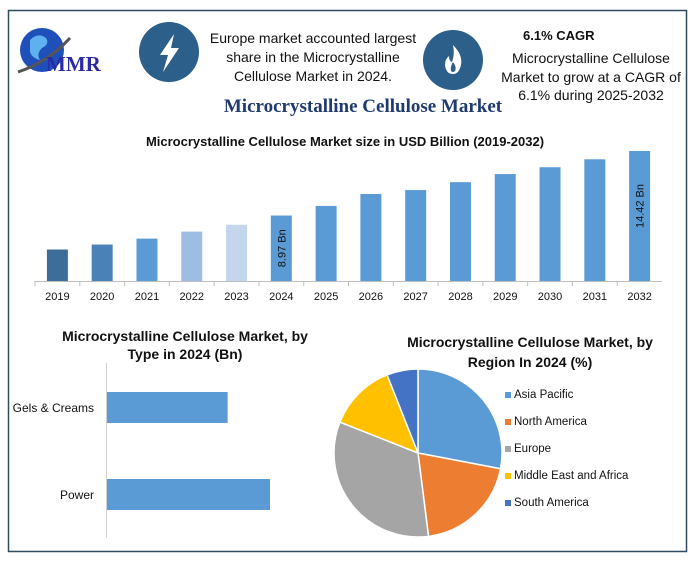  What do you see at coordinates (147, 259) in the screenshot?
I see `bar-2021` at bounding box center [147, 259].